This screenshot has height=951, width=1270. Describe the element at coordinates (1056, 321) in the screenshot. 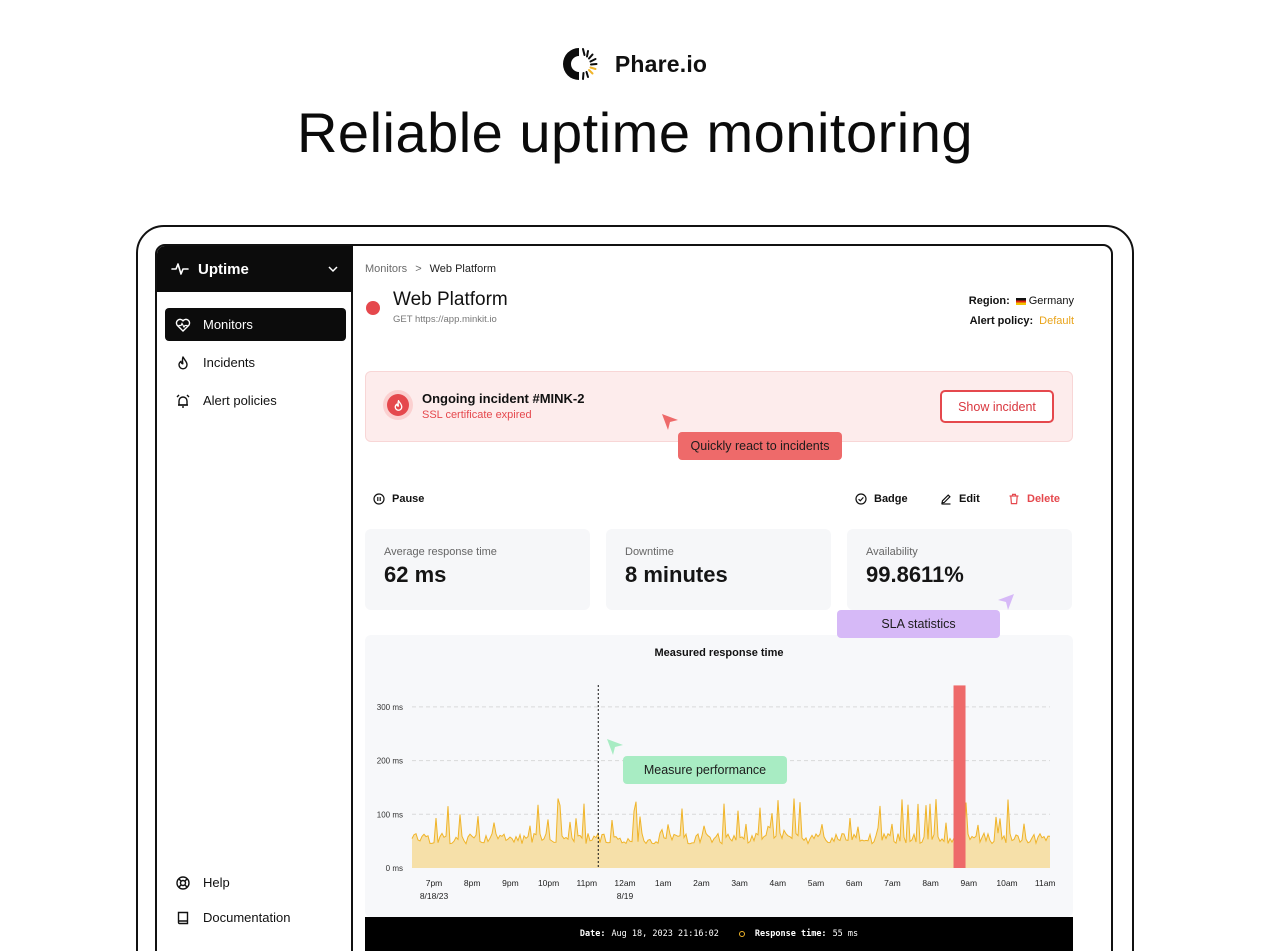

I see `alert-policy-link: Default` at that location.